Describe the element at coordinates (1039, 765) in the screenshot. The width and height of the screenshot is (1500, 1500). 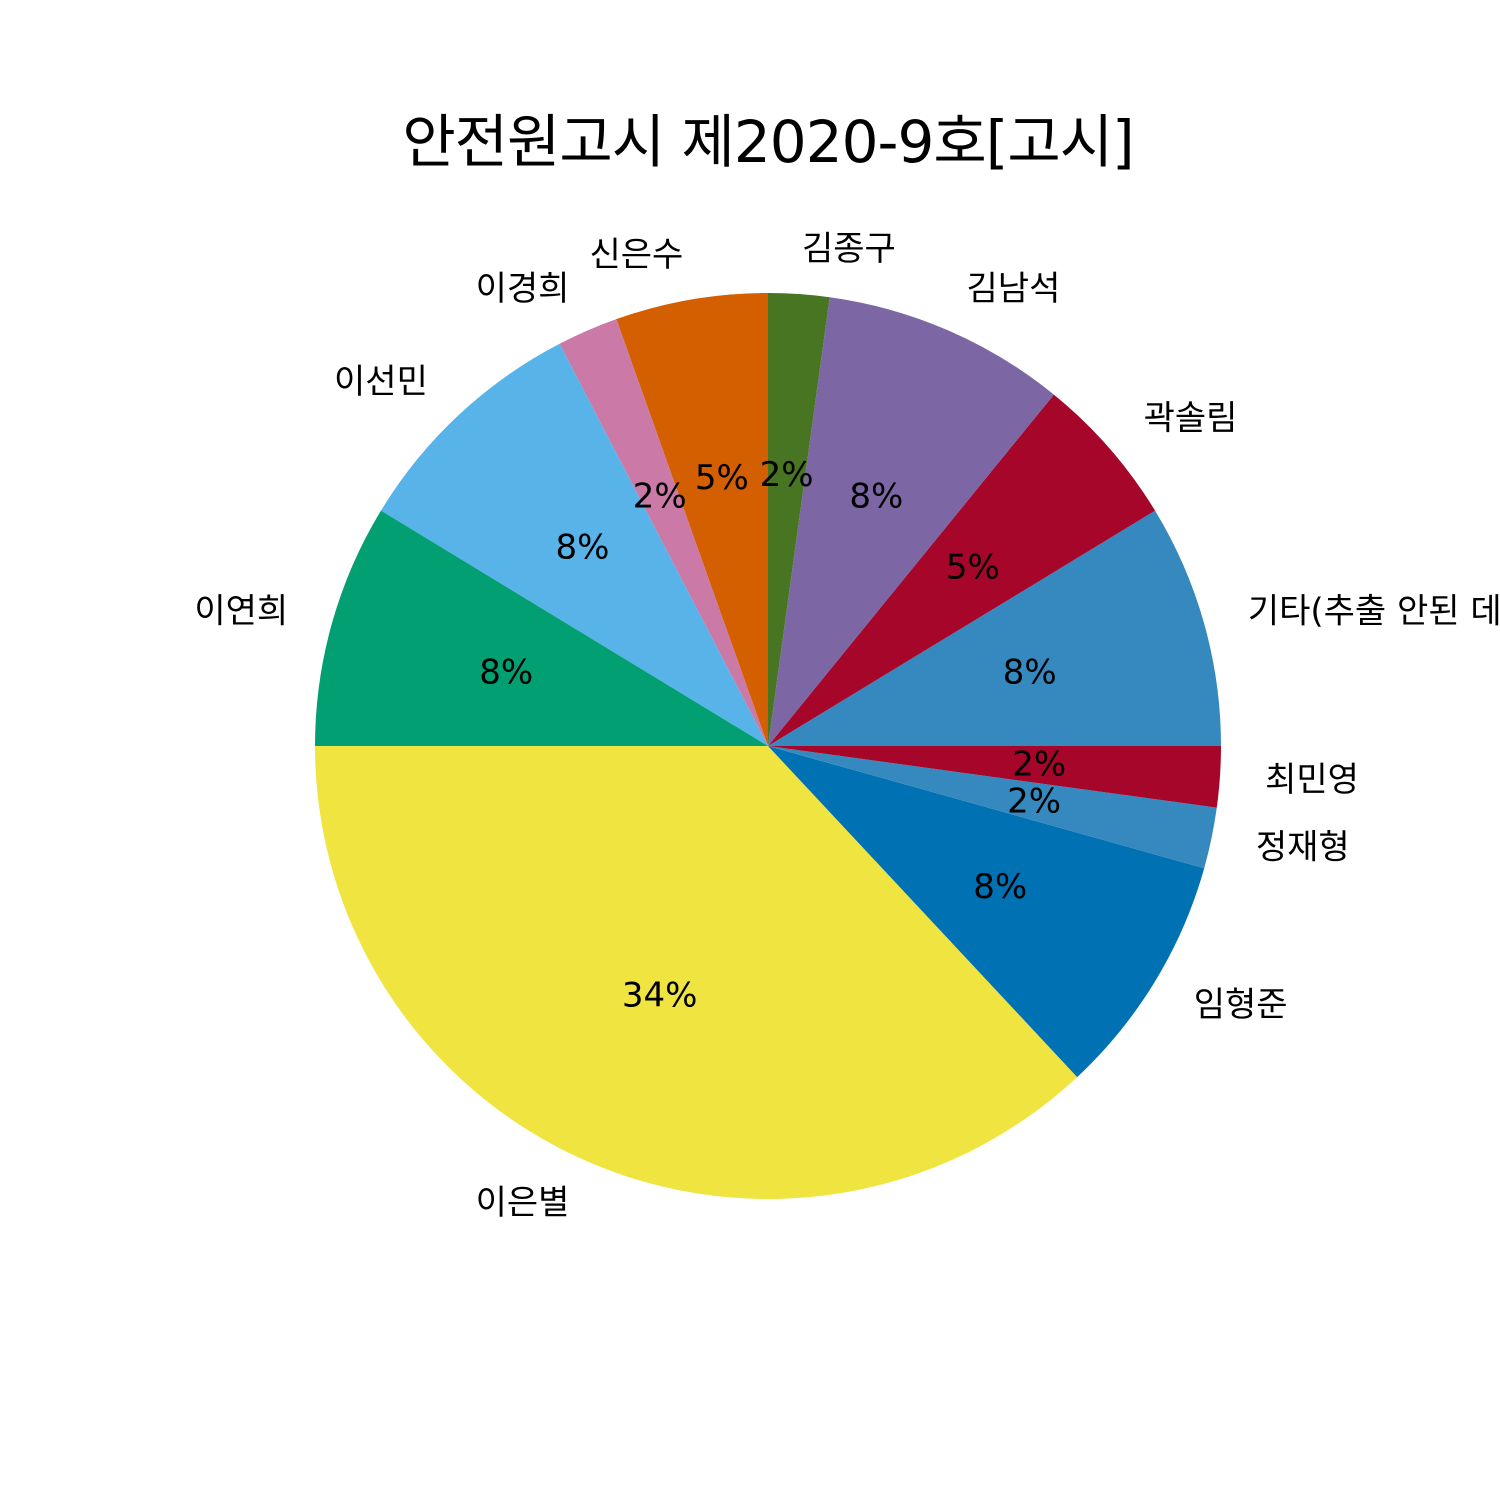
I see `slice-percent-label-11: 2%` at that location.